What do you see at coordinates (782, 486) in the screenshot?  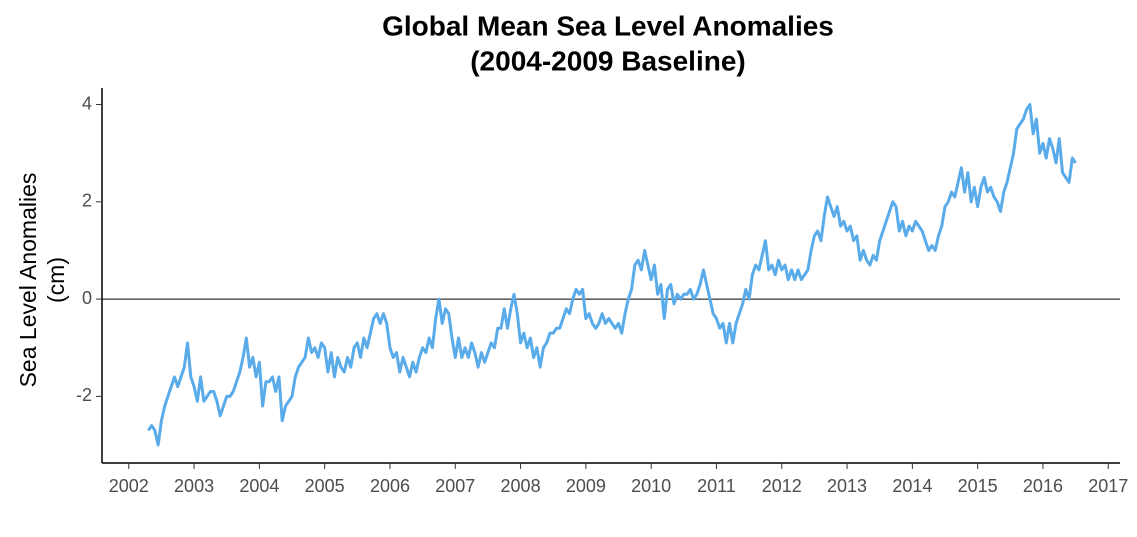 I see `x-tick-label: 2012` at bounding box center [782, 486].